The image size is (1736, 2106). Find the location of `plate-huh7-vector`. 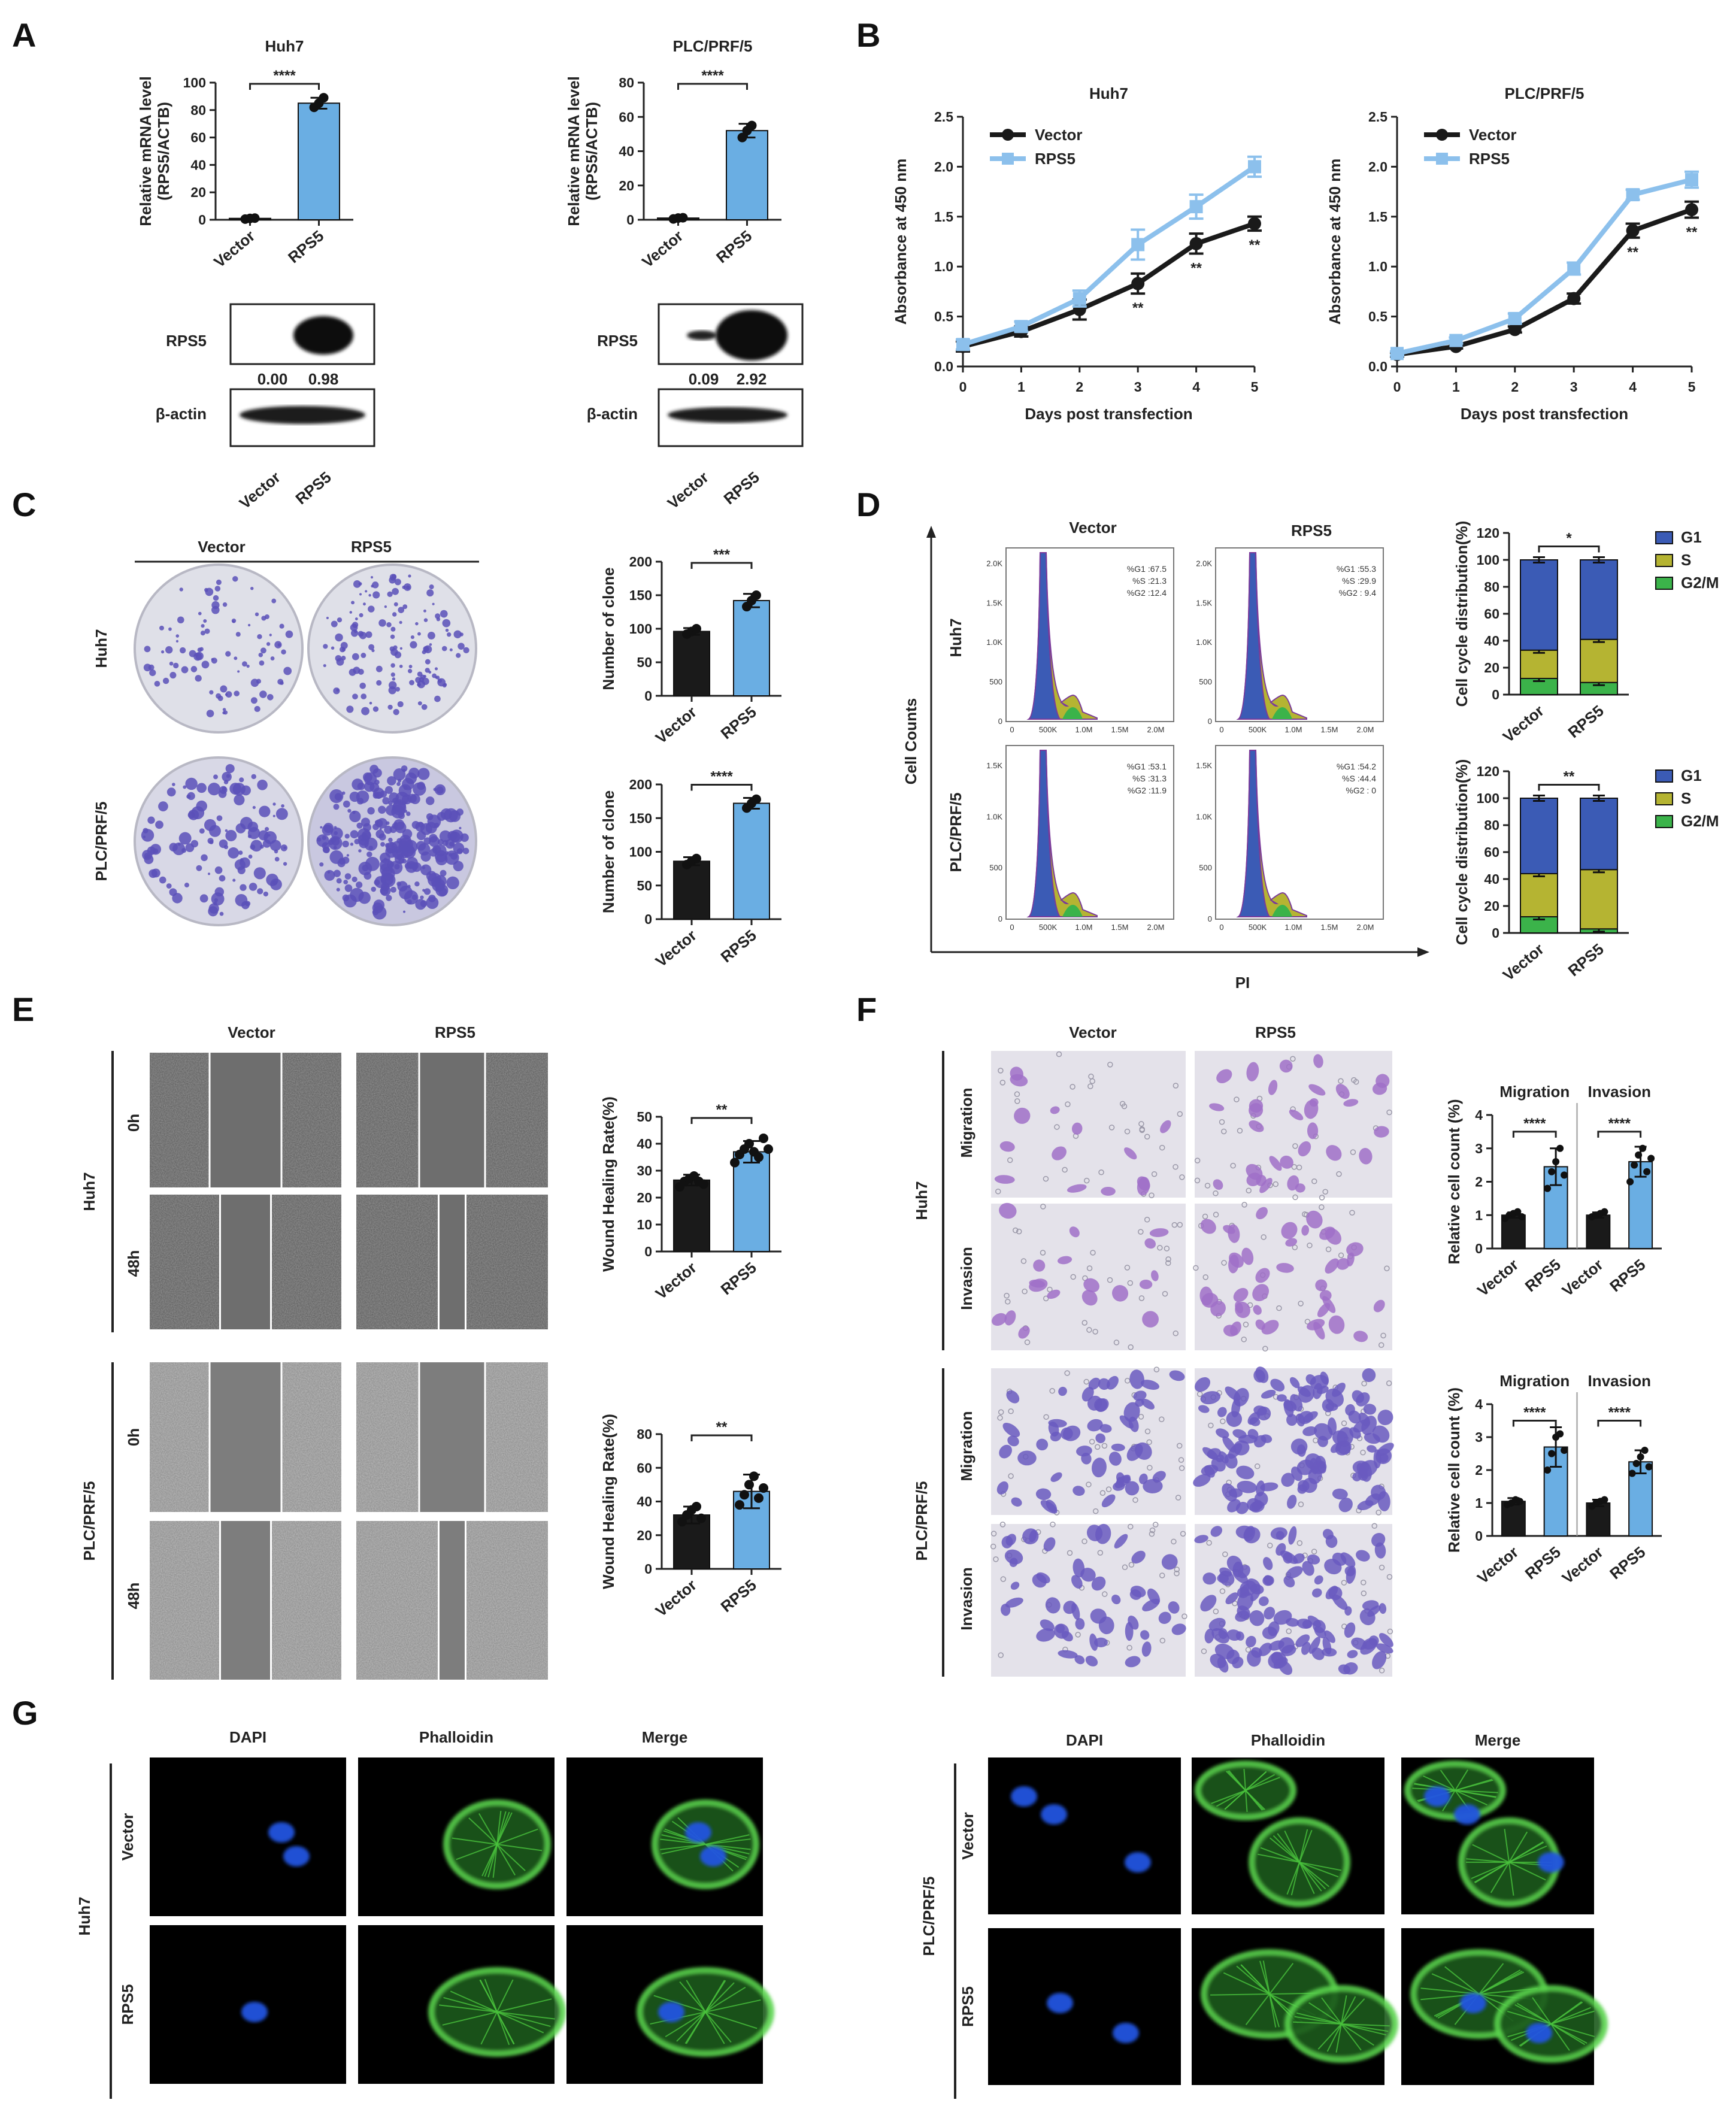

plate-huh7-vector is located at coordinates (219, 648).